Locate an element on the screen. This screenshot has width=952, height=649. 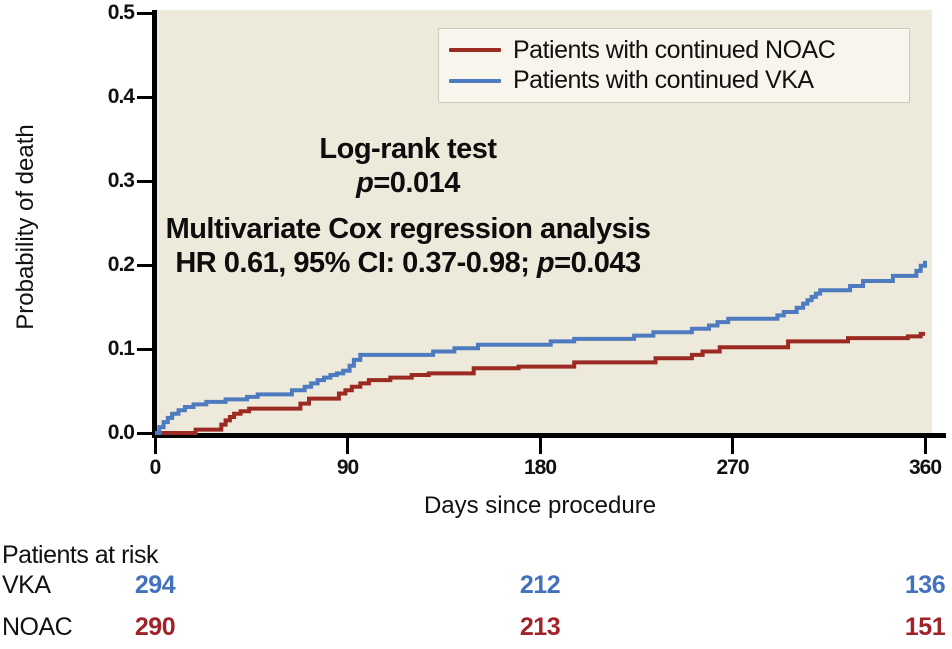
x-tick-label: 360 is located at coordinates (925, 467).